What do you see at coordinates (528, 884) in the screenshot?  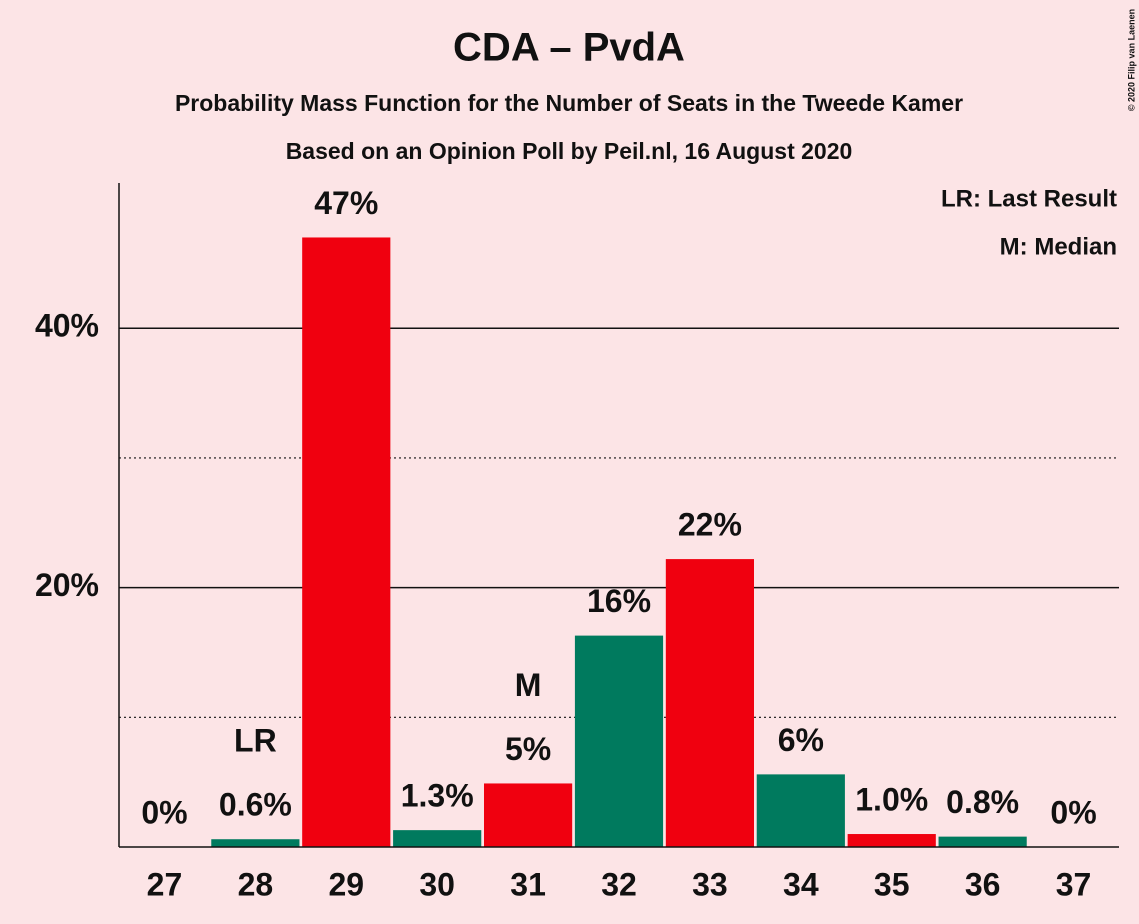 I see `x-tick-label: 31` at bounding box center [528, 884].